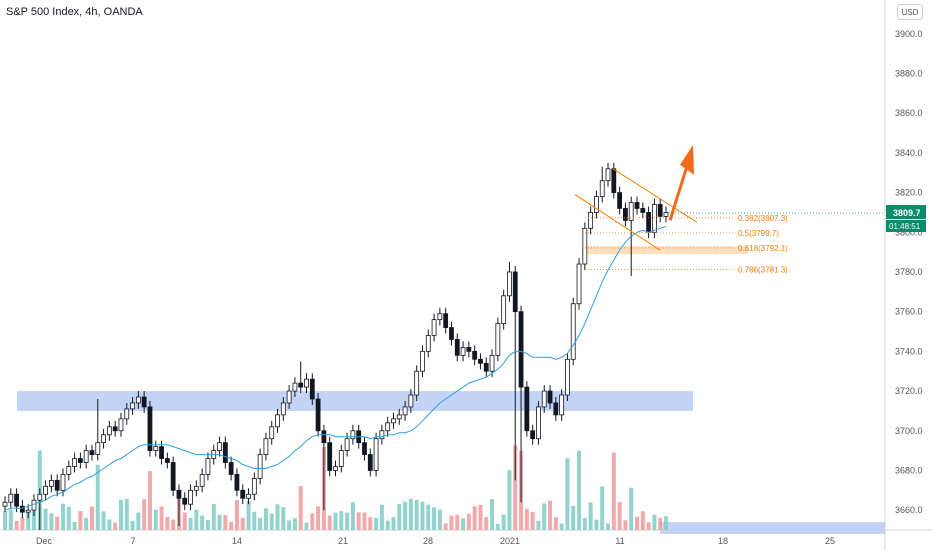 The image size is (932, 555). Describe the element at coordinates (909, 510) in the screenshot. I see `price-tick-label: 3660.0` at that location.